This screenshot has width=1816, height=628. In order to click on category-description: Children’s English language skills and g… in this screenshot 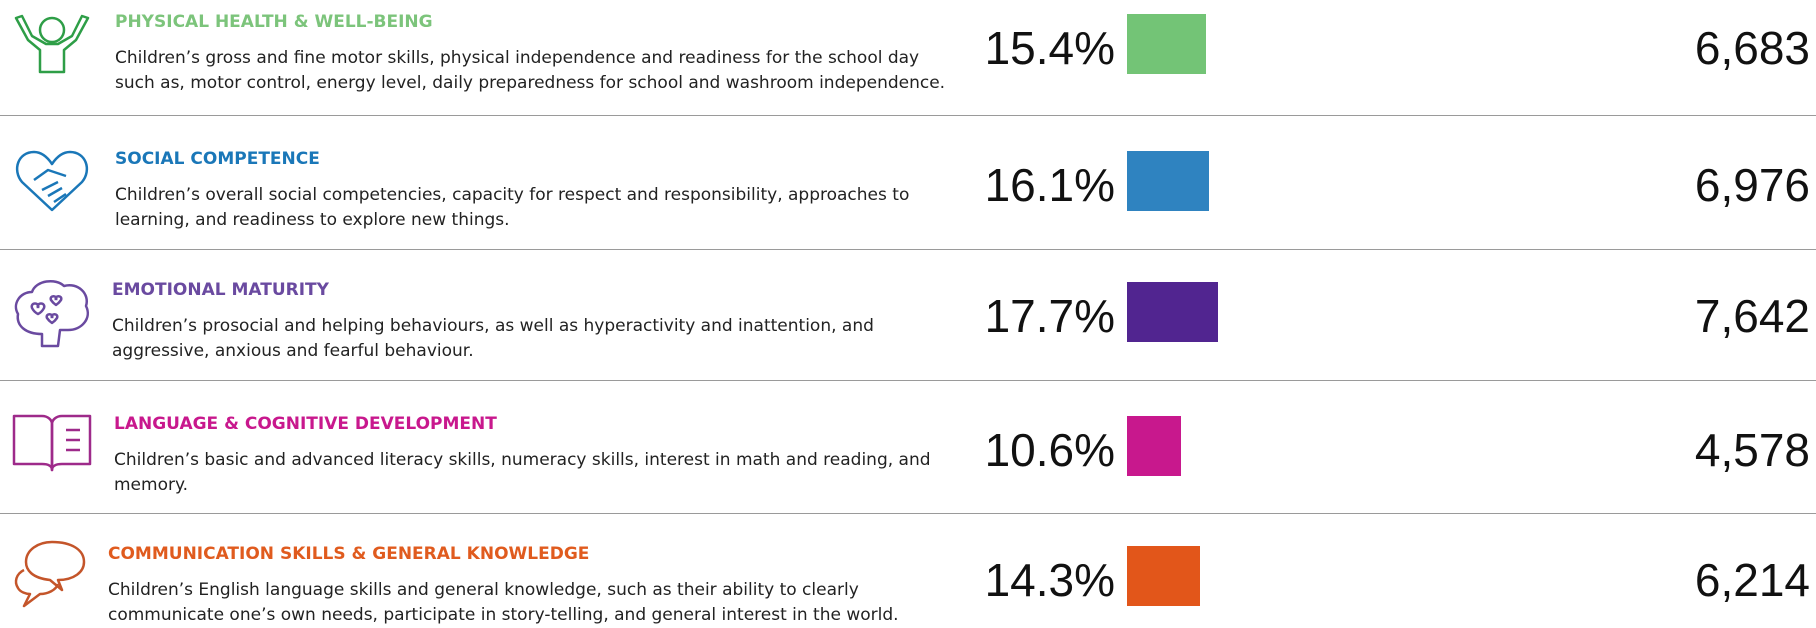, I will do `click(483, 590)`.